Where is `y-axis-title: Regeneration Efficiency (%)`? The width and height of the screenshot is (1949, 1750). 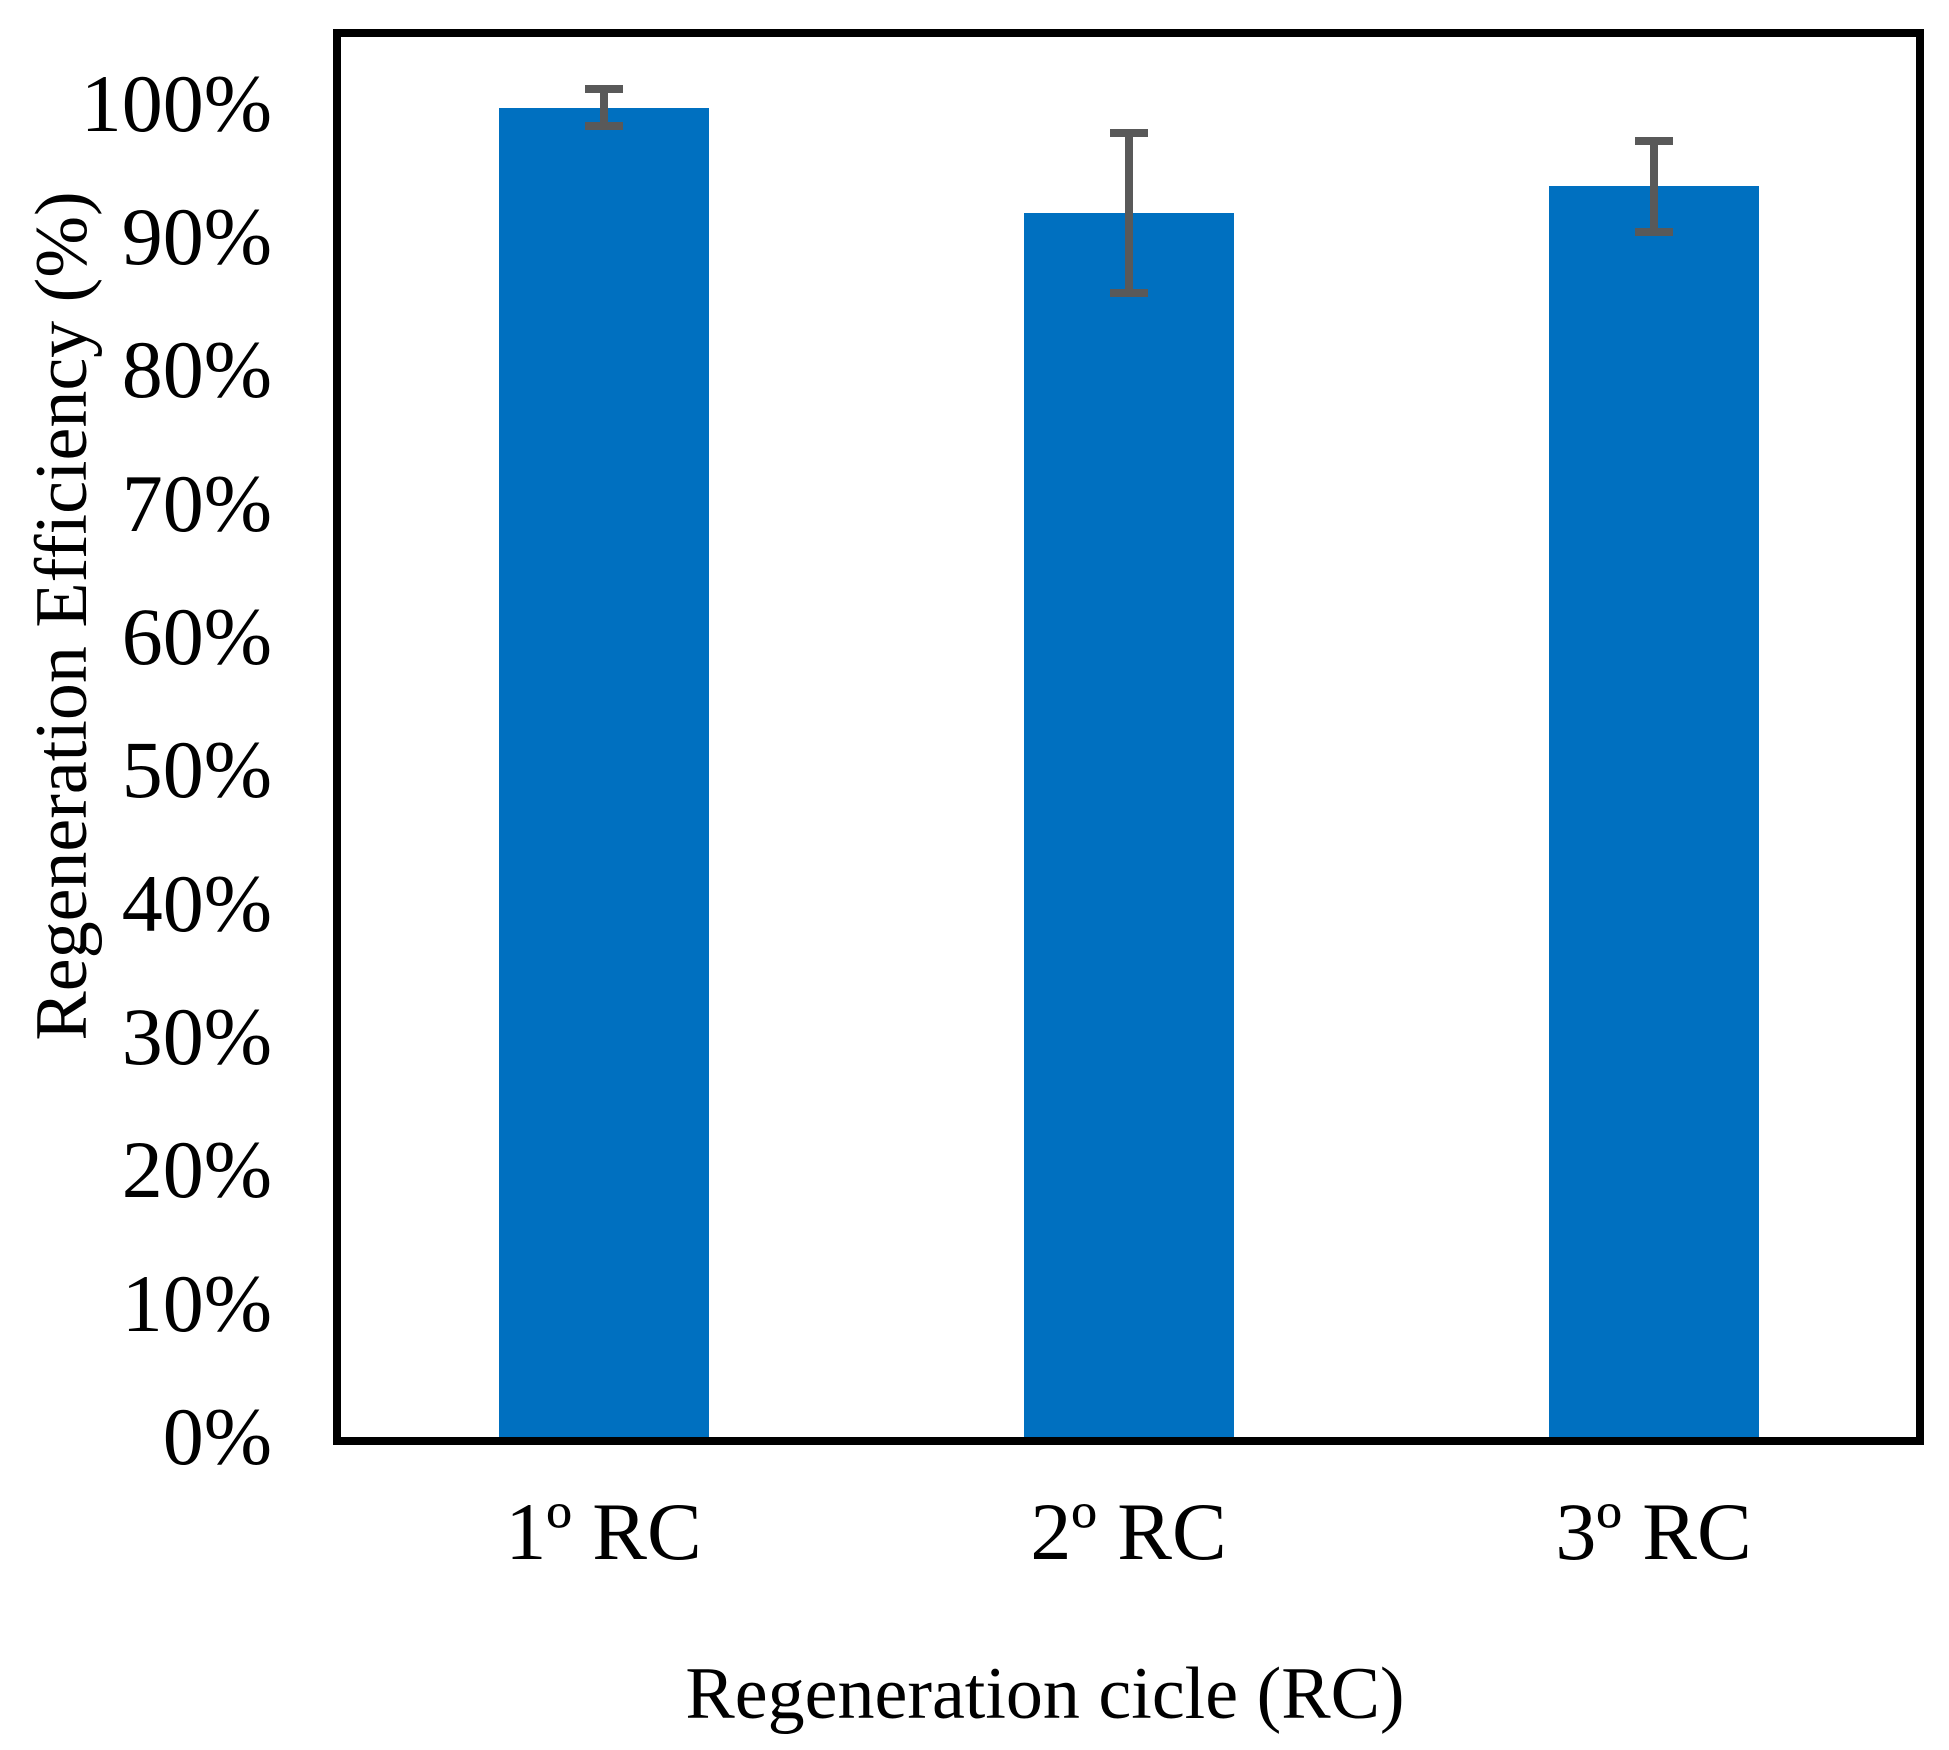
y-axis-title: Regeneration Efficiency (%) is located at coordinates (62, 616).